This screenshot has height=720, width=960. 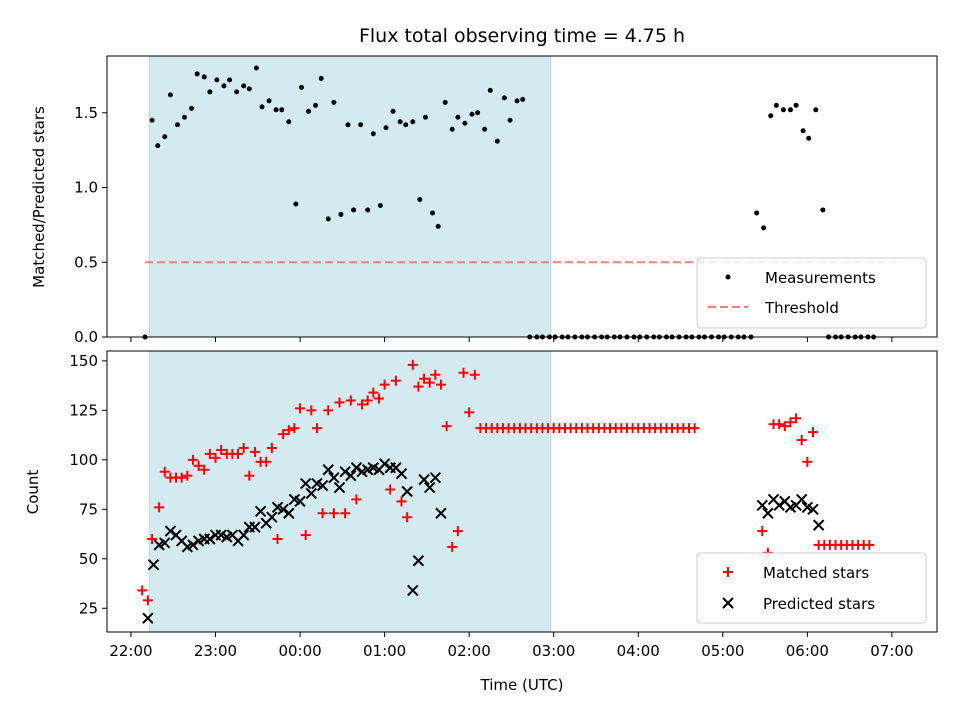 I want to click on top-x-ticks, so click(x=511, y=339).